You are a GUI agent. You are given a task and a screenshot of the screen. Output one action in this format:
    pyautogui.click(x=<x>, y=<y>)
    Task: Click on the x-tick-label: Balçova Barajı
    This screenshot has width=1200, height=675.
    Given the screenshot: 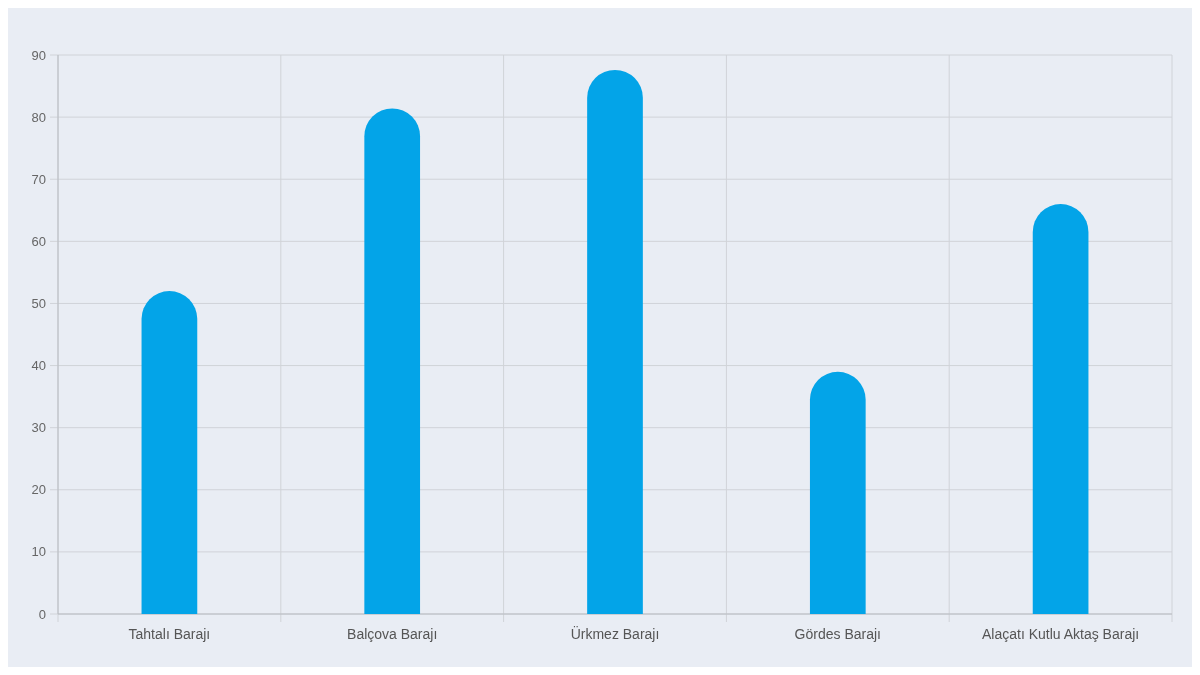 What is the action you would take?
    pyautogui.click(x=392, y=634)
    